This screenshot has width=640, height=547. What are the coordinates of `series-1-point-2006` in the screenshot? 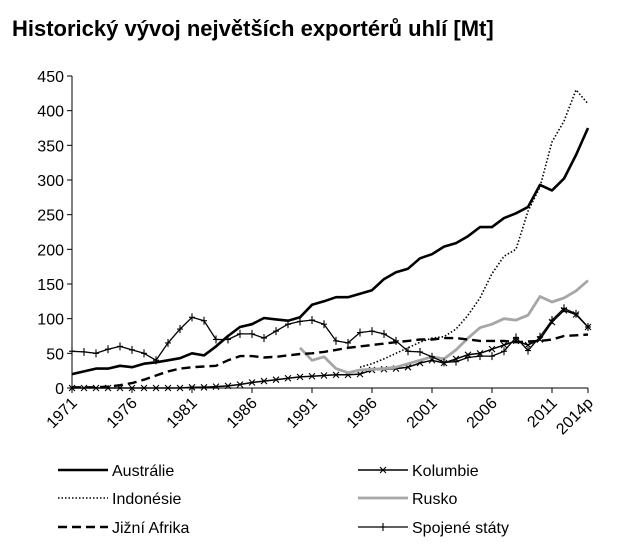 It's located at (492, 349).